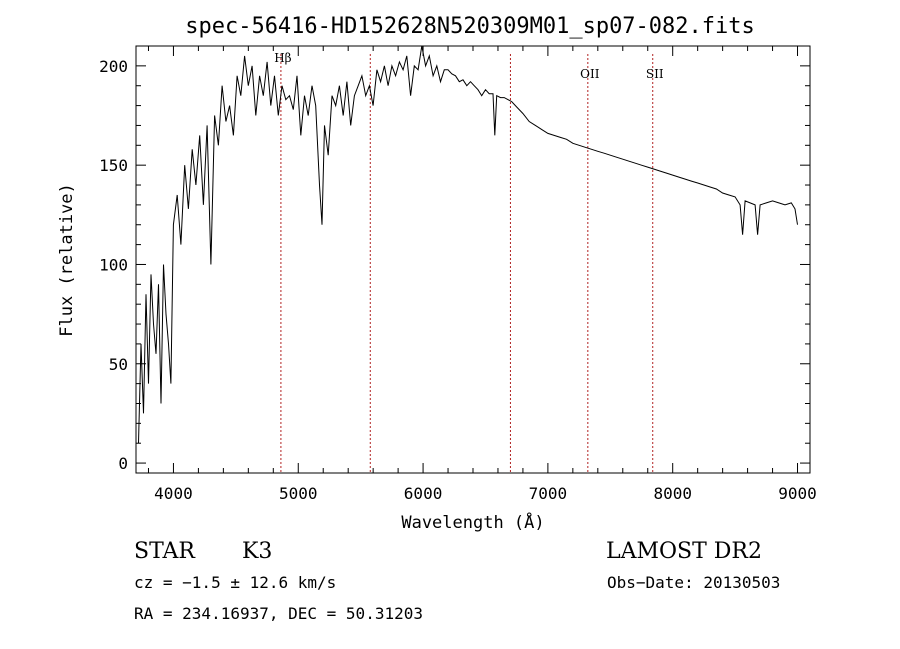  What do you see at coordinates (123, 463) in the screenshot?
I see `y-tick-label-0: 0` at bounding box center [123, 463].